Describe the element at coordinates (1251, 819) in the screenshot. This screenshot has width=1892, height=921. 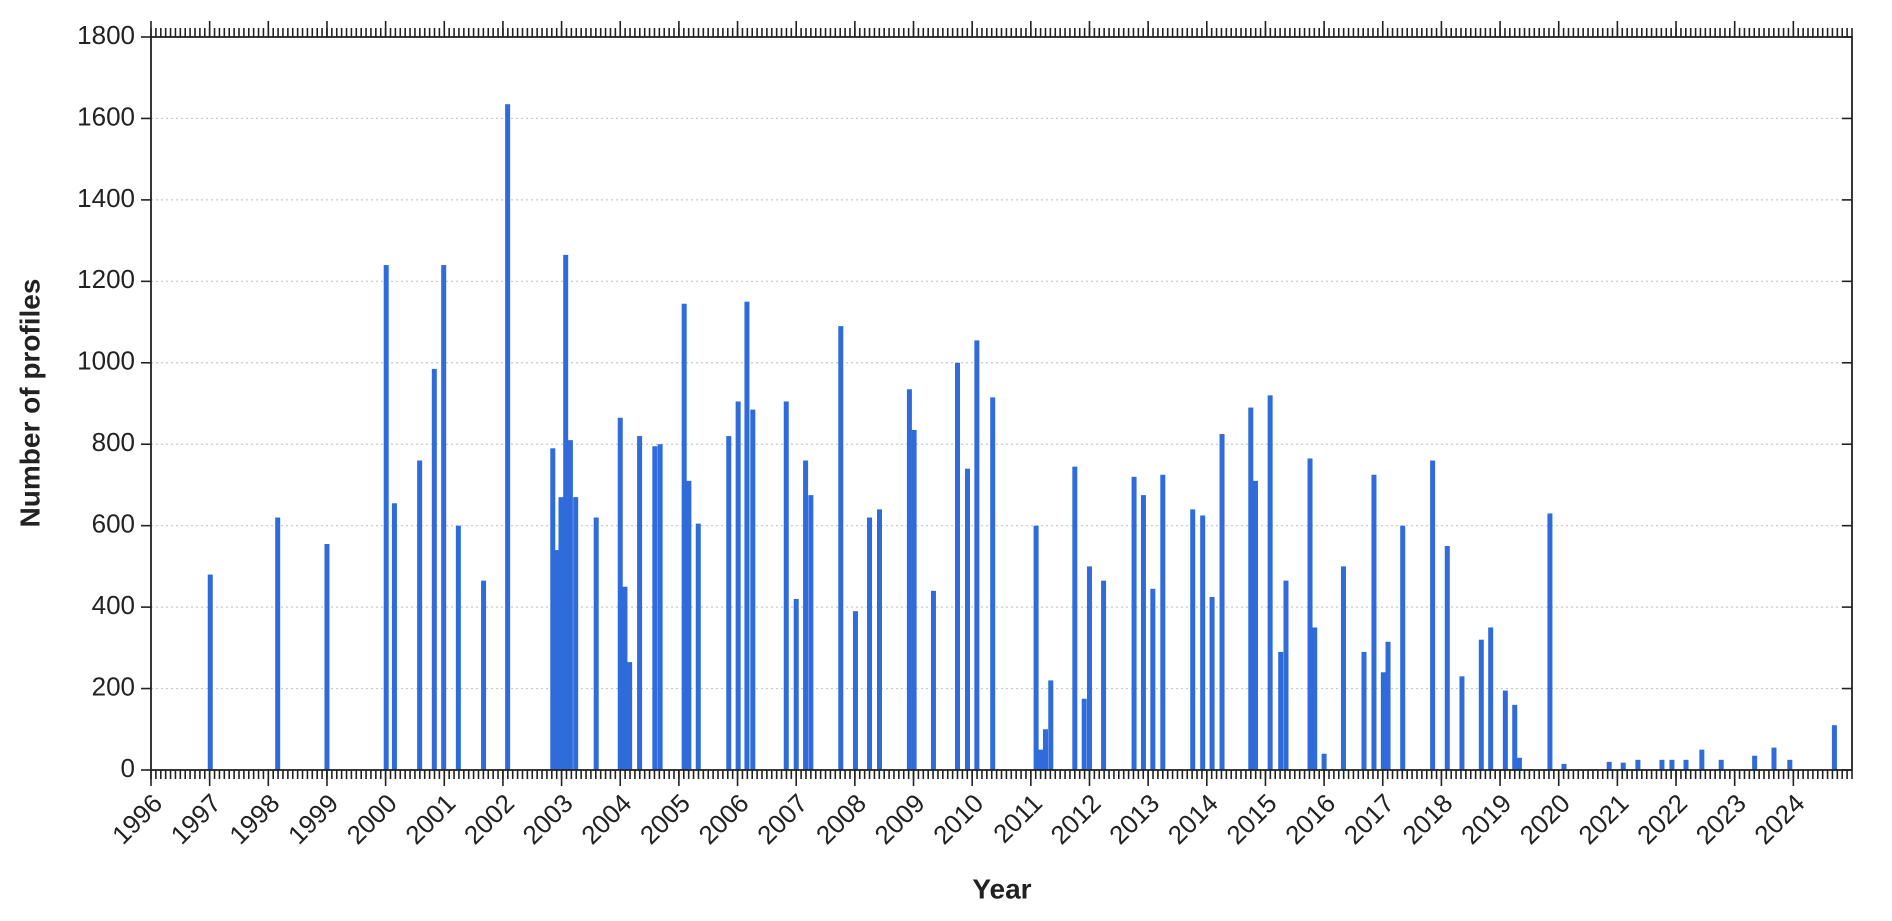
I see `x-tick-label: 2015` at that location.